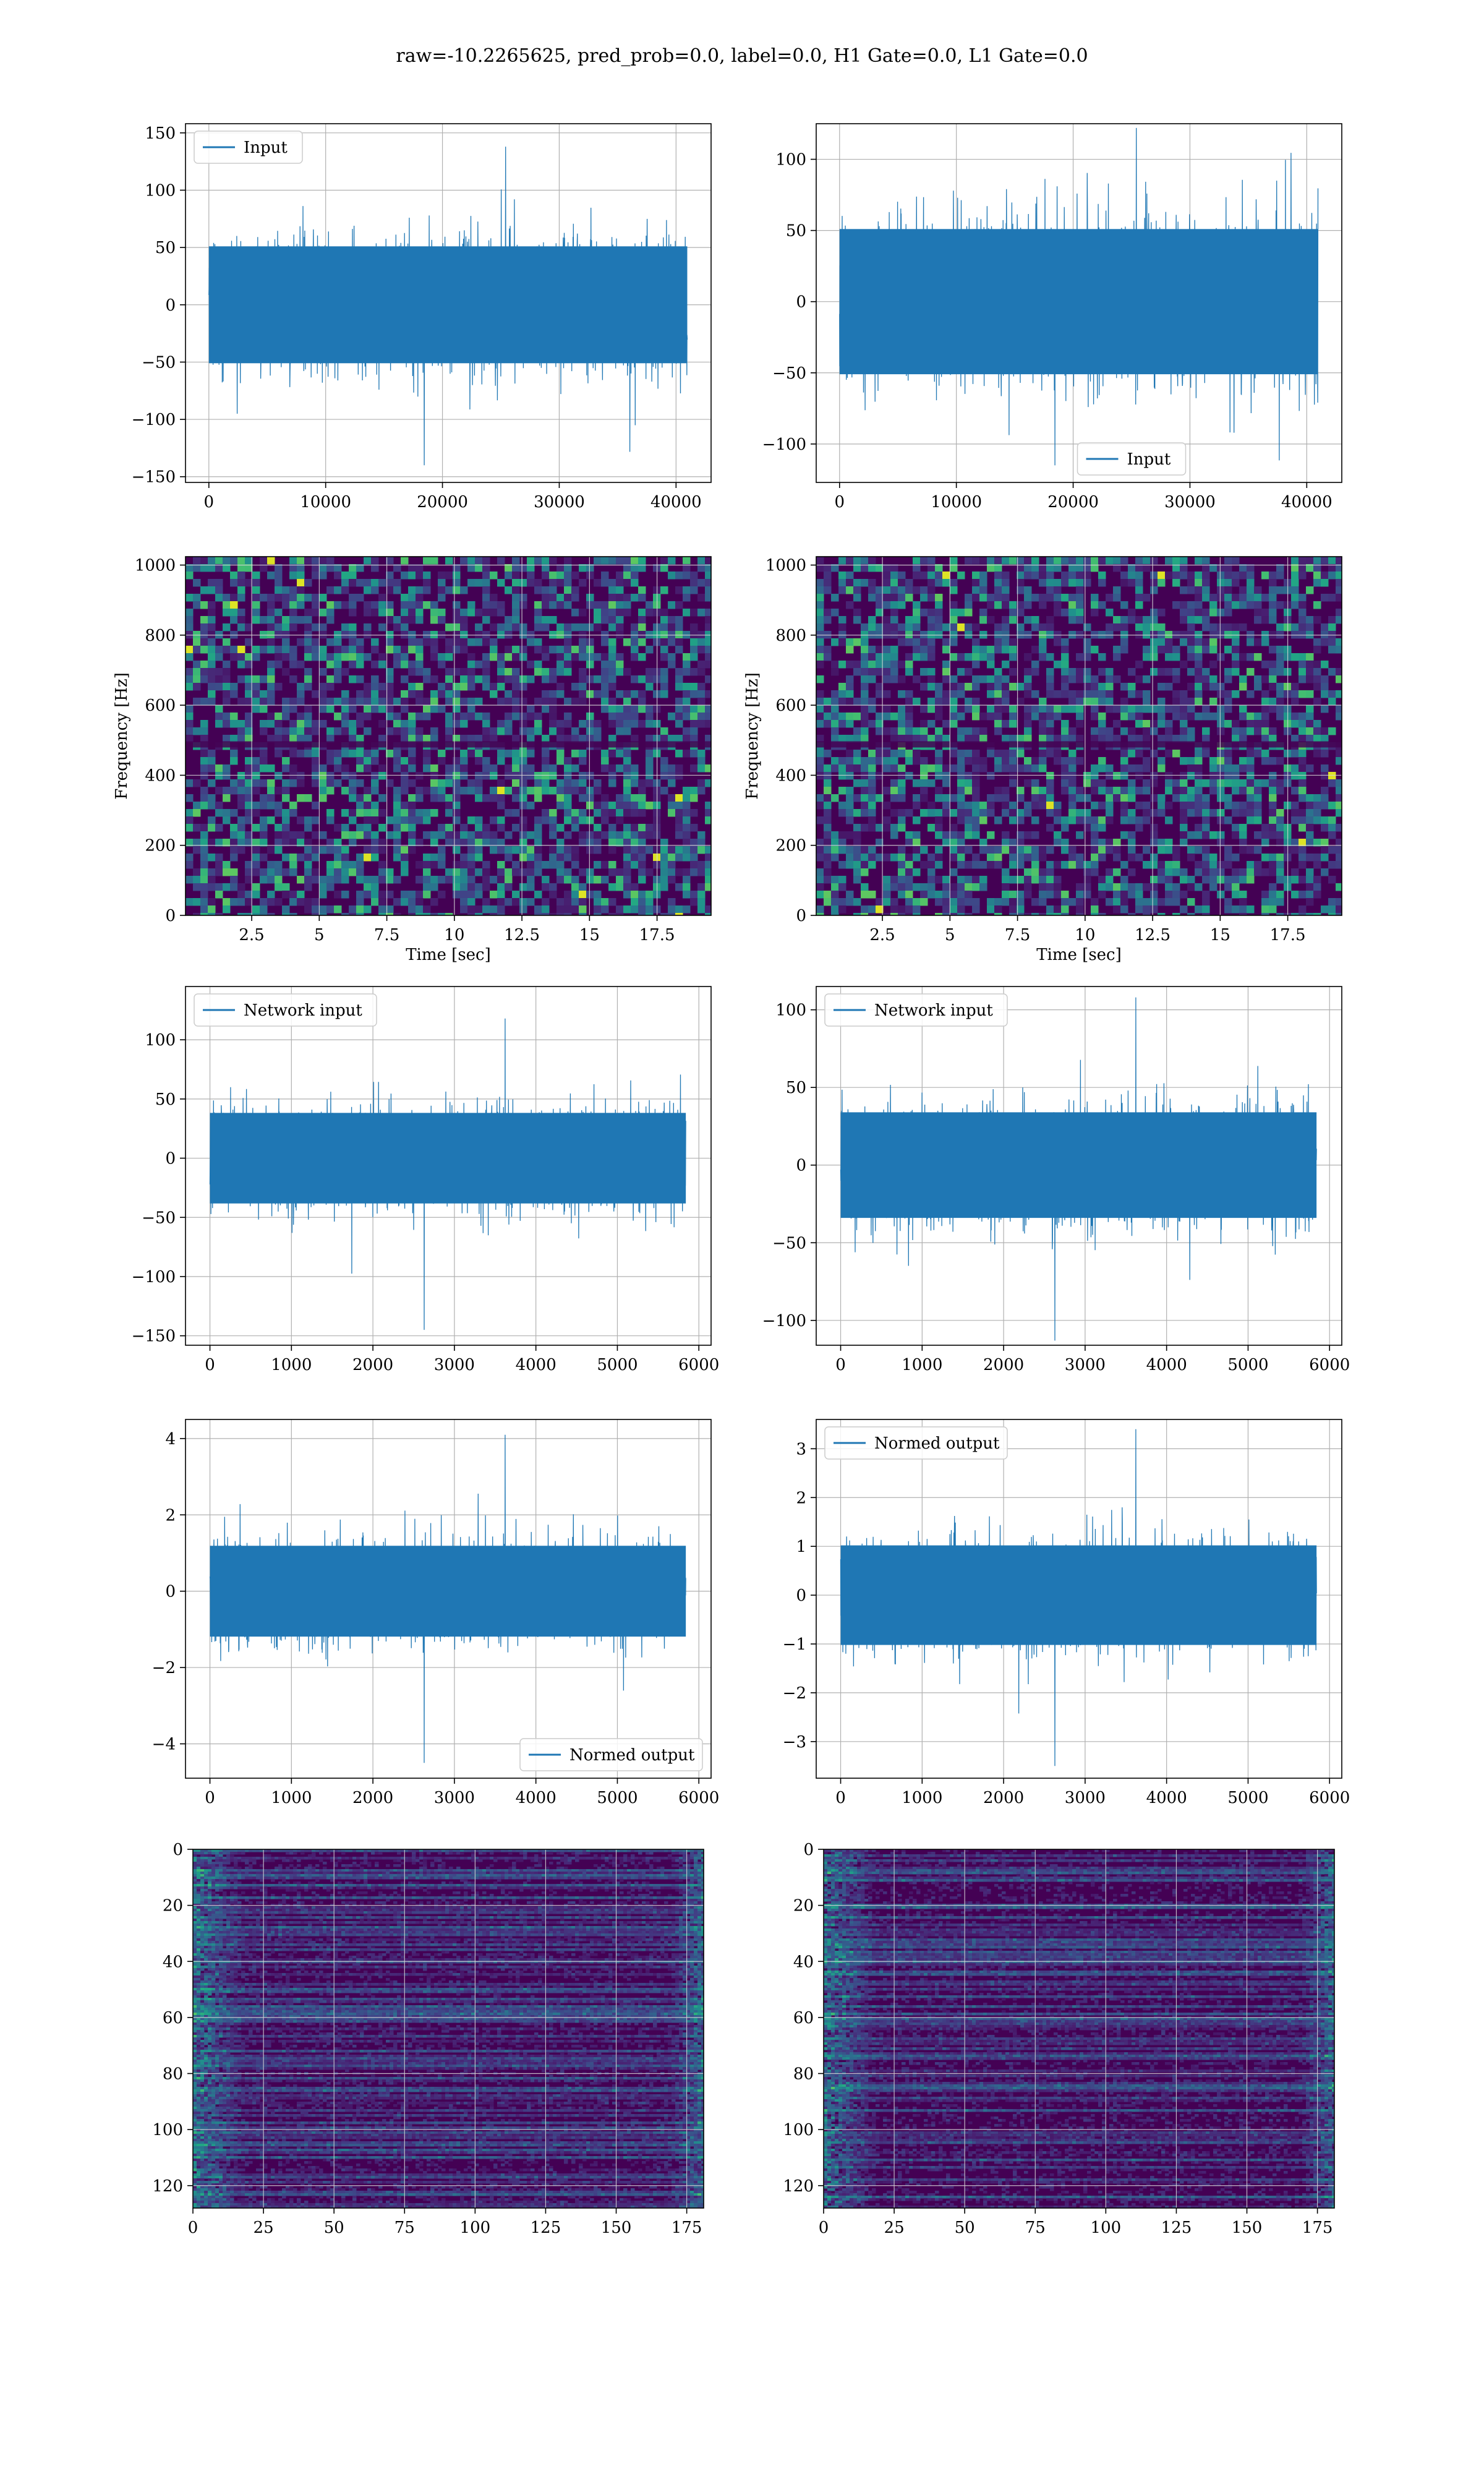  What do you see at coordinates (1132, 459) in the screenshot?
I see `legend-box` at bounding box center [1132, 459].